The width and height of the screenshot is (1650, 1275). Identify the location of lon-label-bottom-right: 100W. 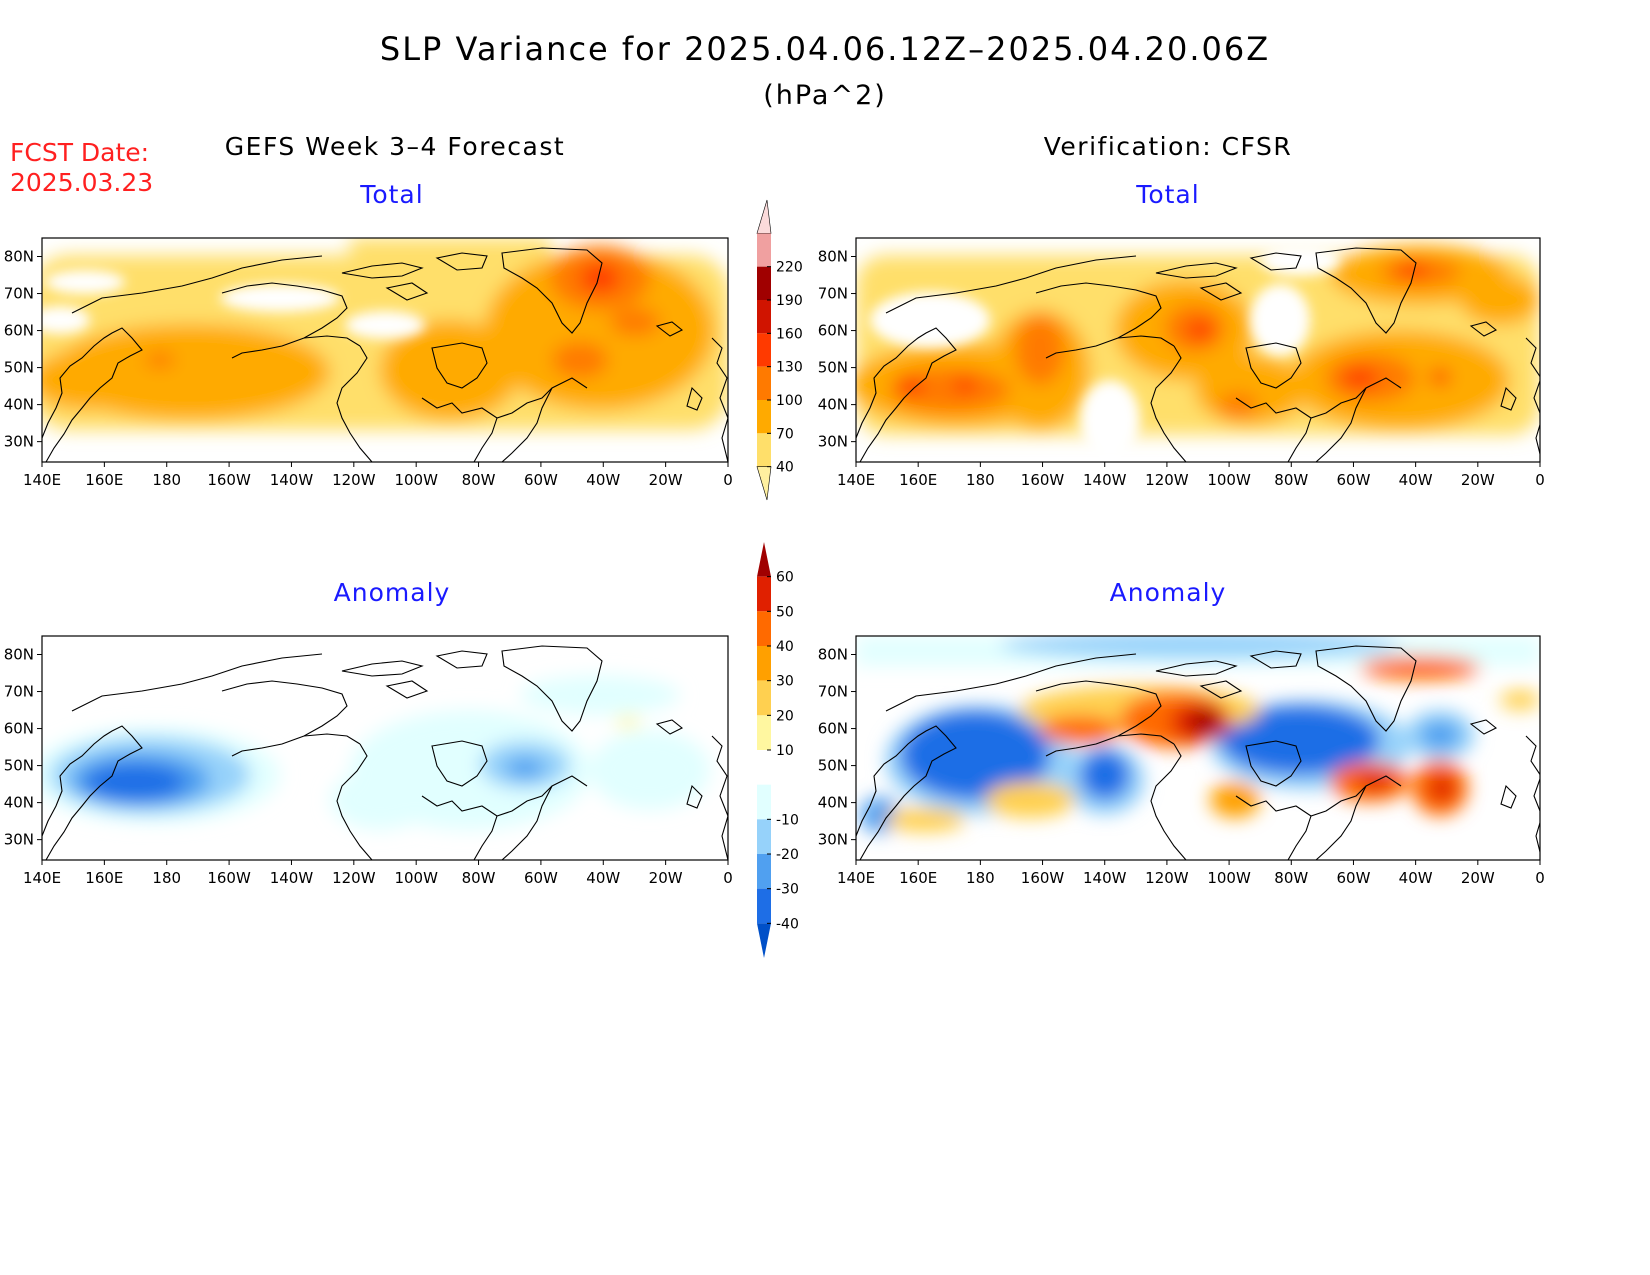
(1229, 878).